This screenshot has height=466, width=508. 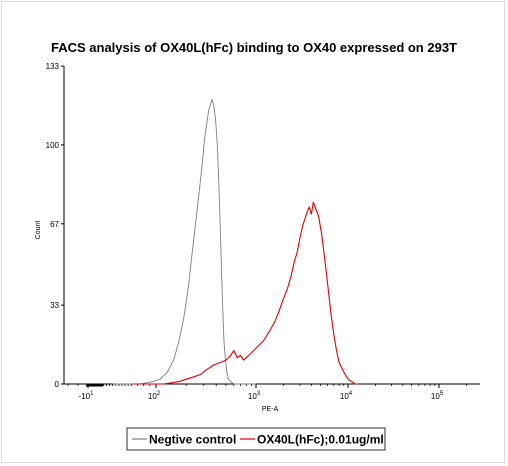 I want to click on x-tick-label: 10³, so click(x=254, y=396).